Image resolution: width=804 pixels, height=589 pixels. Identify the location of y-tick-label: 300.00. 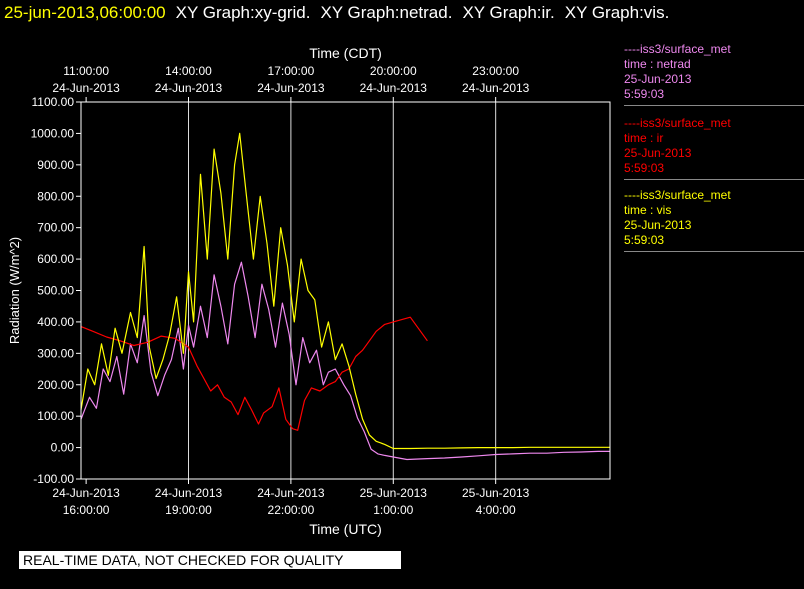
(55, 353).